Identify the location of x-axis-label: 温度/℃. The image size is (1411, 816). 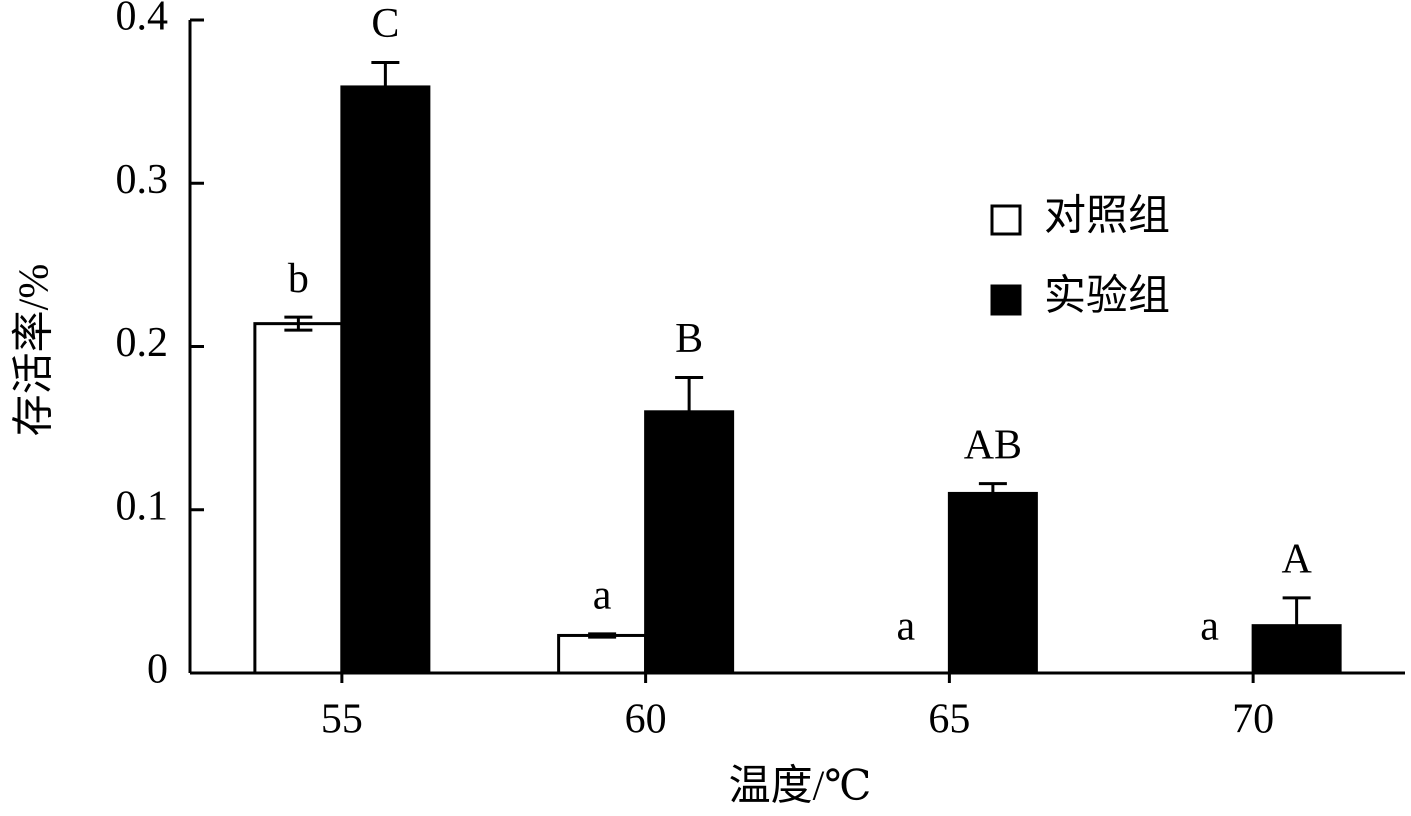
(800, 787).